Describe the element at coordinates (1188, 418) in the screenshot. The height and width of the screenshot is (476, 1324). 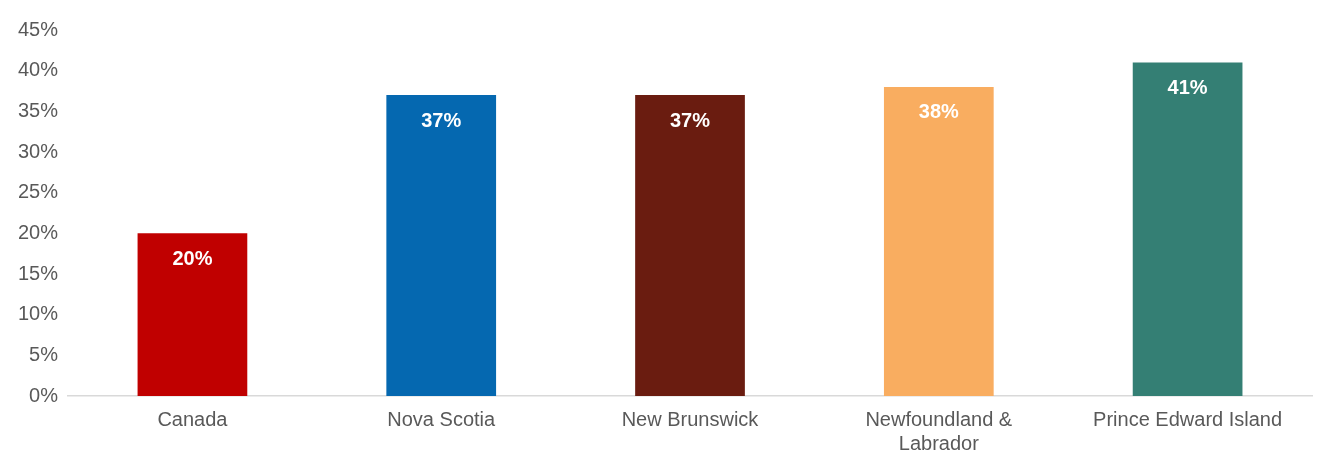
I see `x-tick-label: Prince Edward Island` at that location.